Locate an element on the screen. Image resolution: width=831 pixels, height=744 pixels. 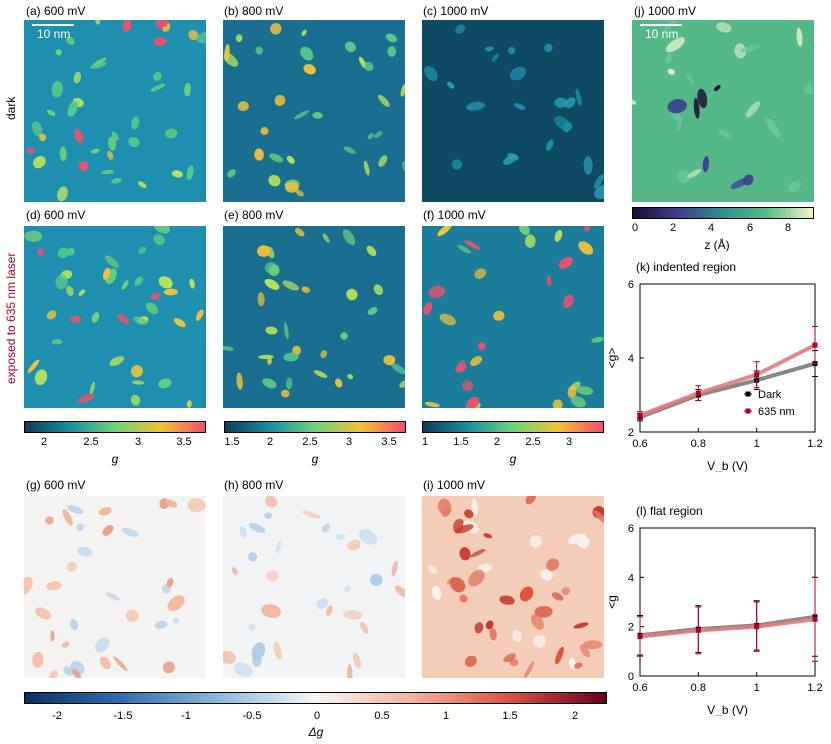
panel-label-c: (c) 1000 mV is located at coordinates (456, 11).